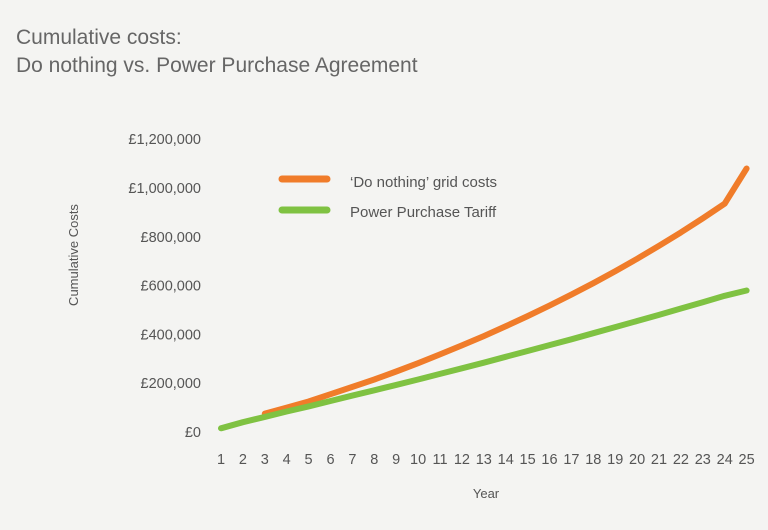 The width and height of the screenshot is (768, 530). What do you see at coordinates (725, 460) in the screenshot?
I see `x-tick-label: 24` at bounding box center [725, 460].